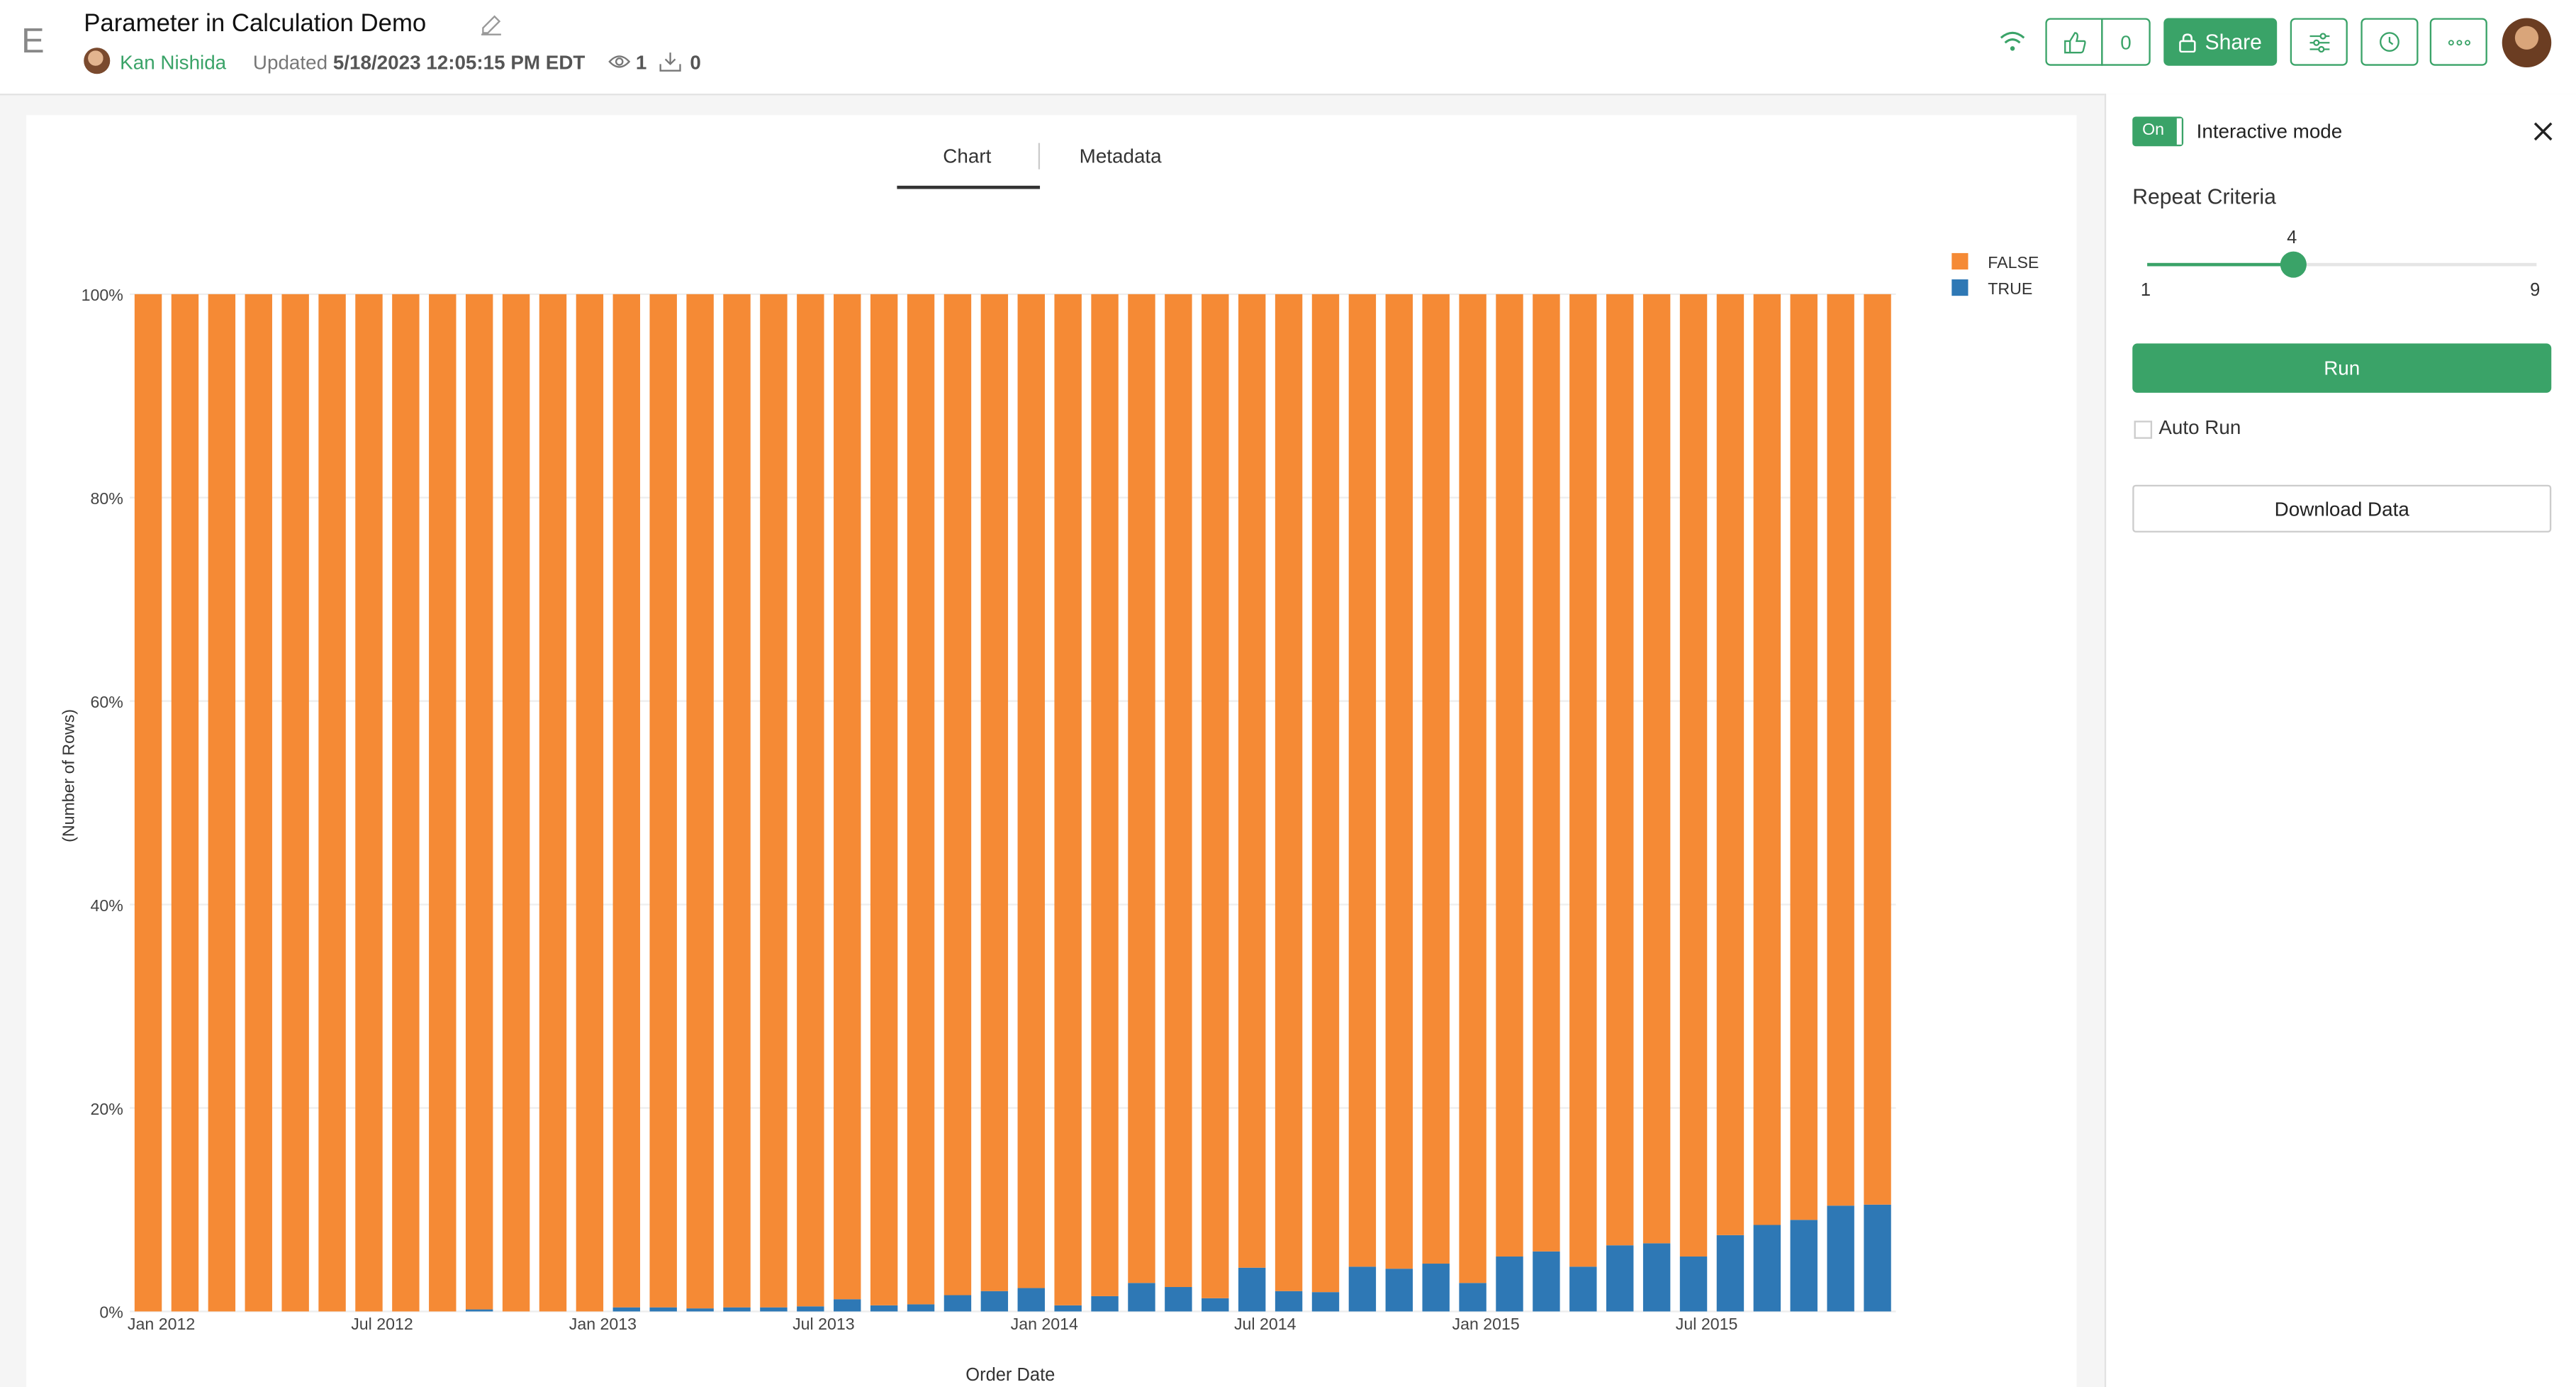  Describe the element at coordinates (107, 702) in the screenshot. I see `y-tick-label: 60%` at that location.